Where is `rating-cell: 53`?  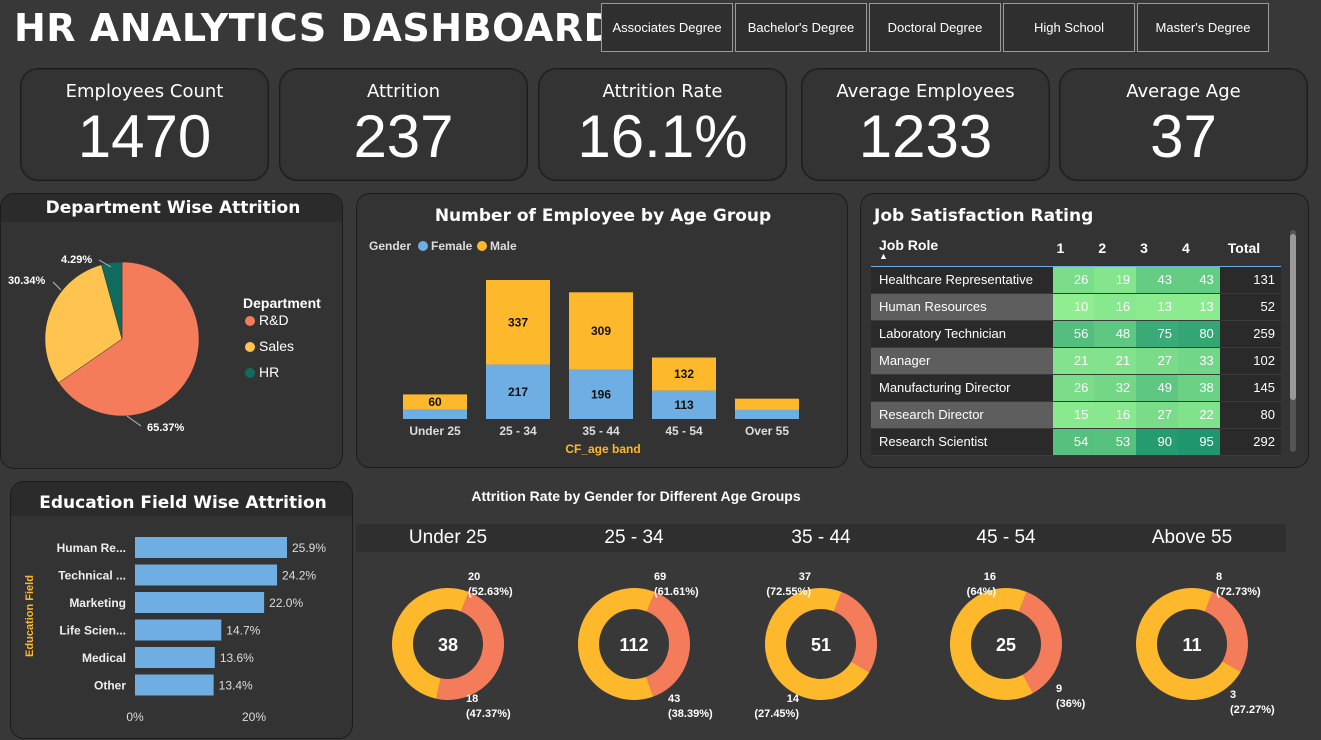 rating-cell: 53 is located at coordinates (1115, 442).